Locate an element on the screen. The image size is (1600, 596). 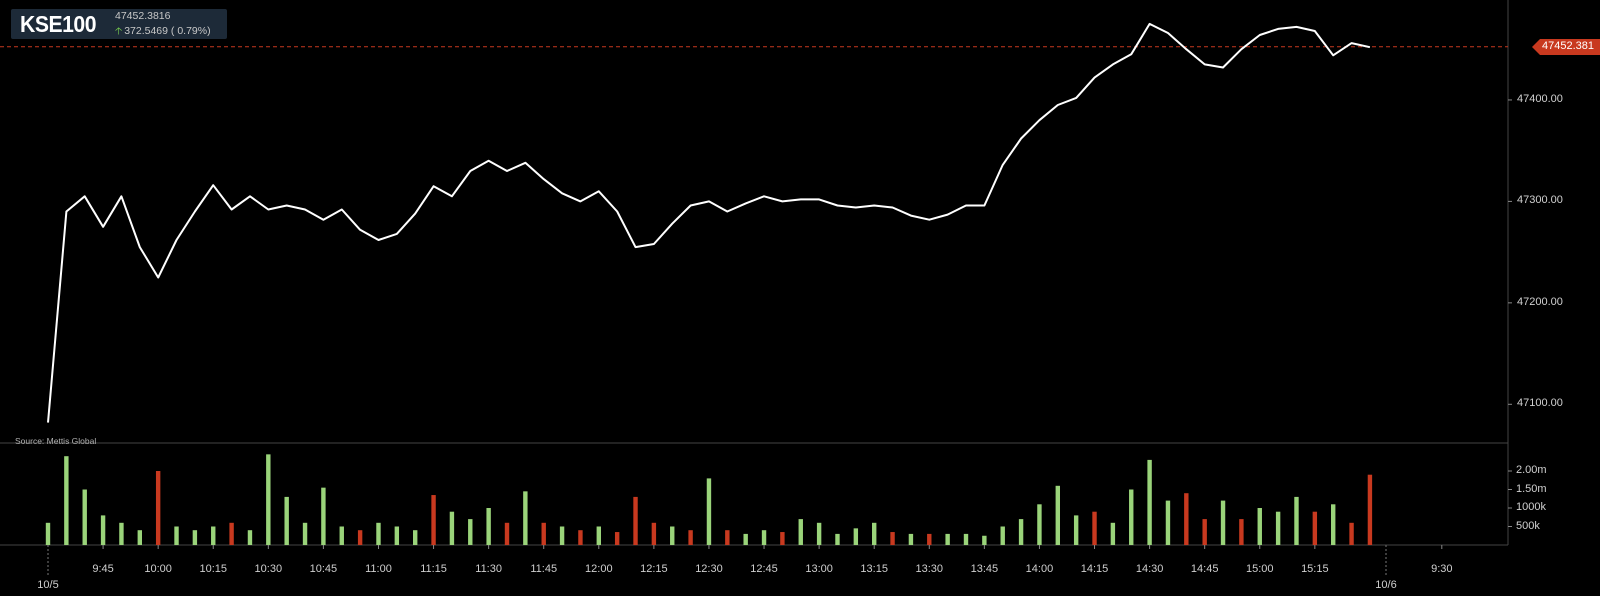
x-tick-label: 12:15 is located at coordinates (654, 569).